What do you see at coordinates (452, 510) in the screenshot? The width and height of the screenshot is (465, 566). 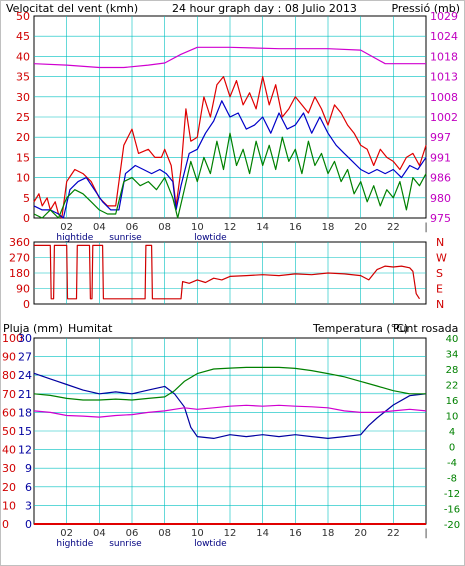 I see `temperature-y-tick-label: -16` at bounding box center [452, 510].